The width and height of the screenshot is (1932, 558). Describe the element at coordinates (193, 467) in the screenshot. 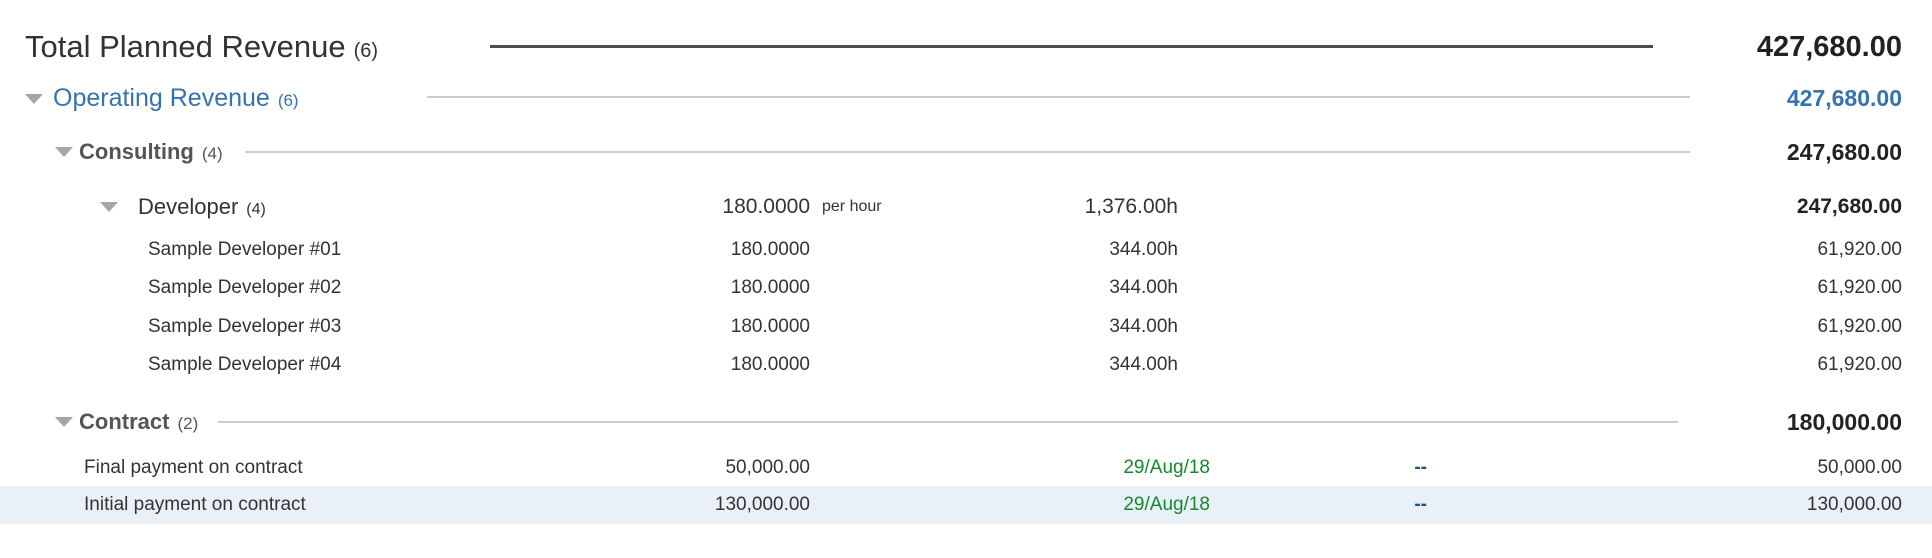

I see `row-label: Final payment on contract` at that location.